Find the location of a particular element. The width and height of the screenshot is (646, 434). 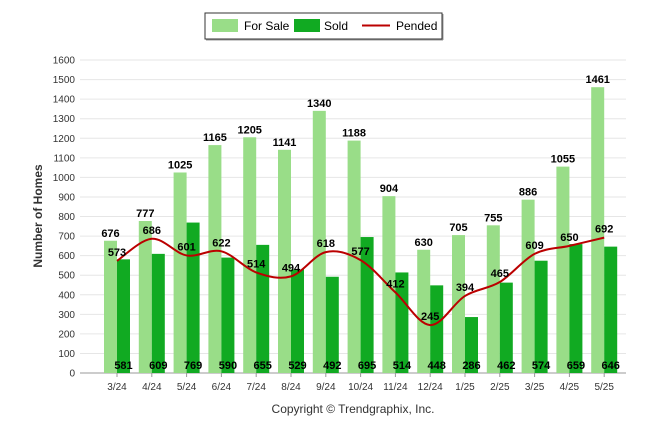

legend-box is located at coordinates (323, 26).